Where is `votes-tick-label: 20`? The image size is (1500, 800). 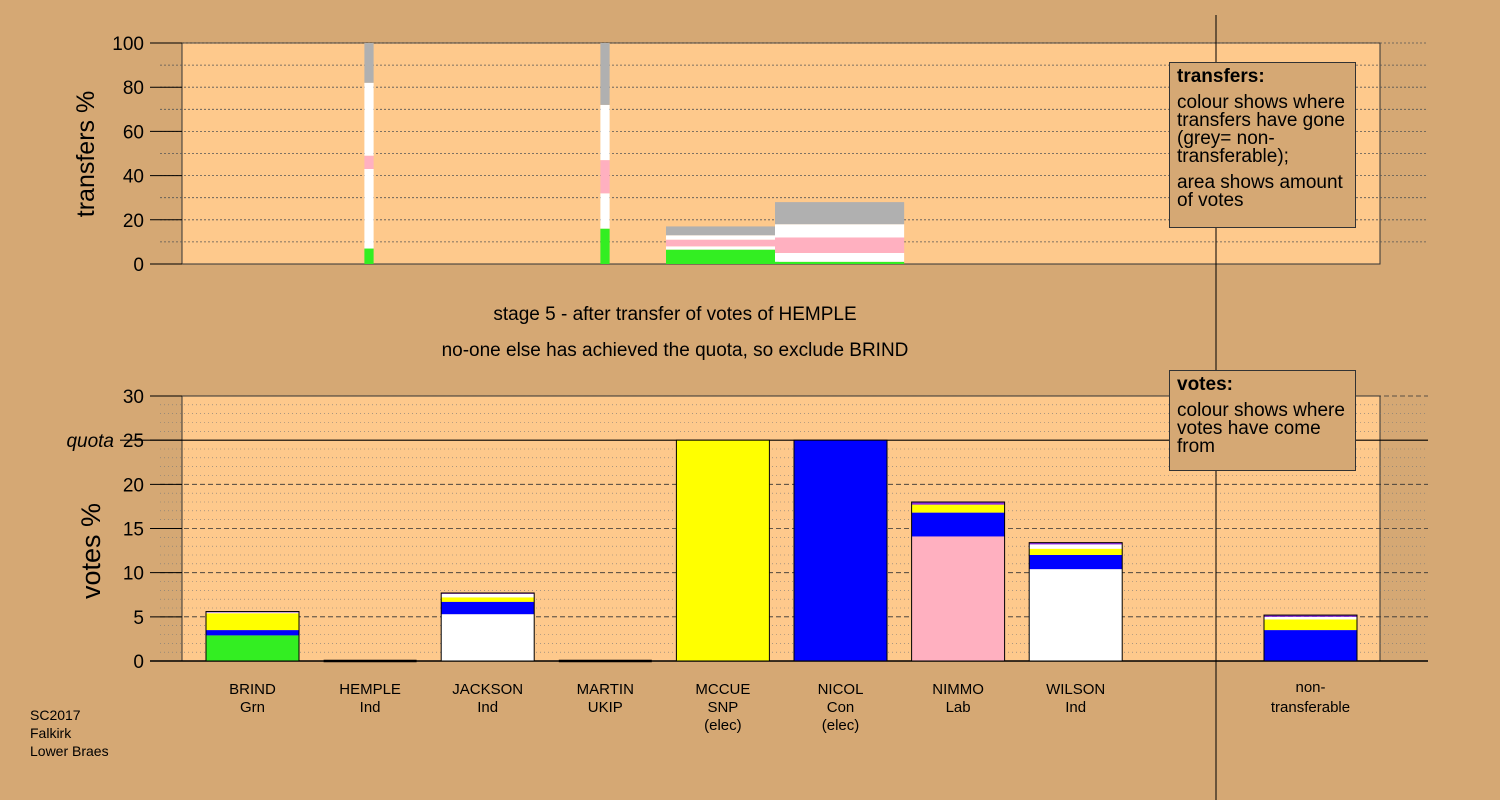
votes-tick-label: 20 is located at coordinates (133, 485).